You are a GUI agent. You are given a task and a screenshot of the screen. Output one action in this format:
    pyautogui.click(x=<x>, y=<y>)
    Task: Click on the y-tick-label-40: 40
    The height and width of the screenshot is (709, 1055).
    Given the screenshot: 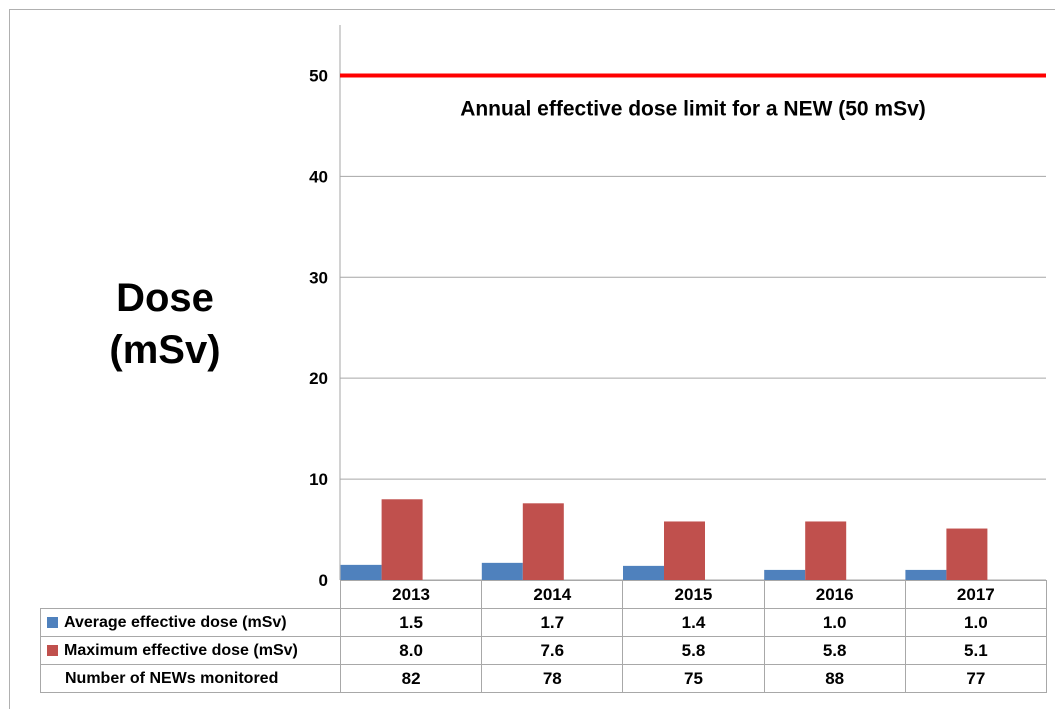 What is the action you would take?
    pyautogui.click(x=318, y=176)
    